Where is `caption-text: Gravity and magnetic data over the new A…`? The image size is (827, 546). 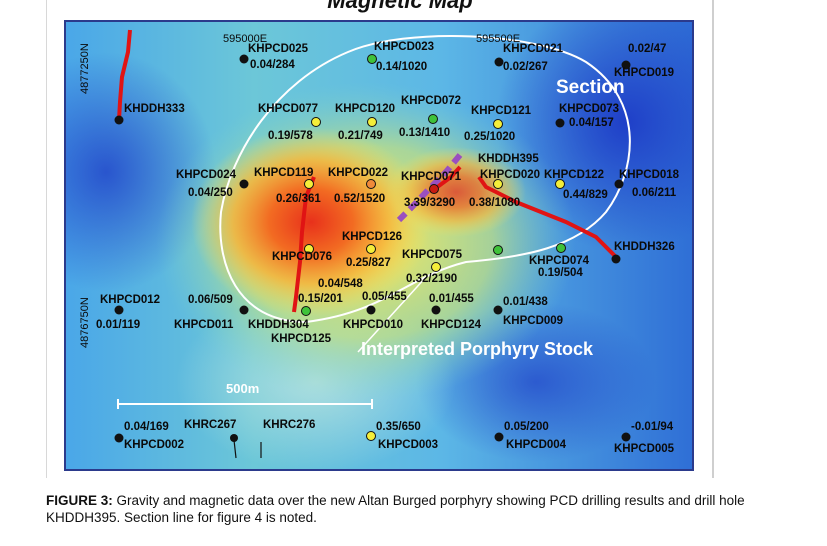 caption-text: Gravity and magnetic data over the new A… is located at coordinates (395, 509).